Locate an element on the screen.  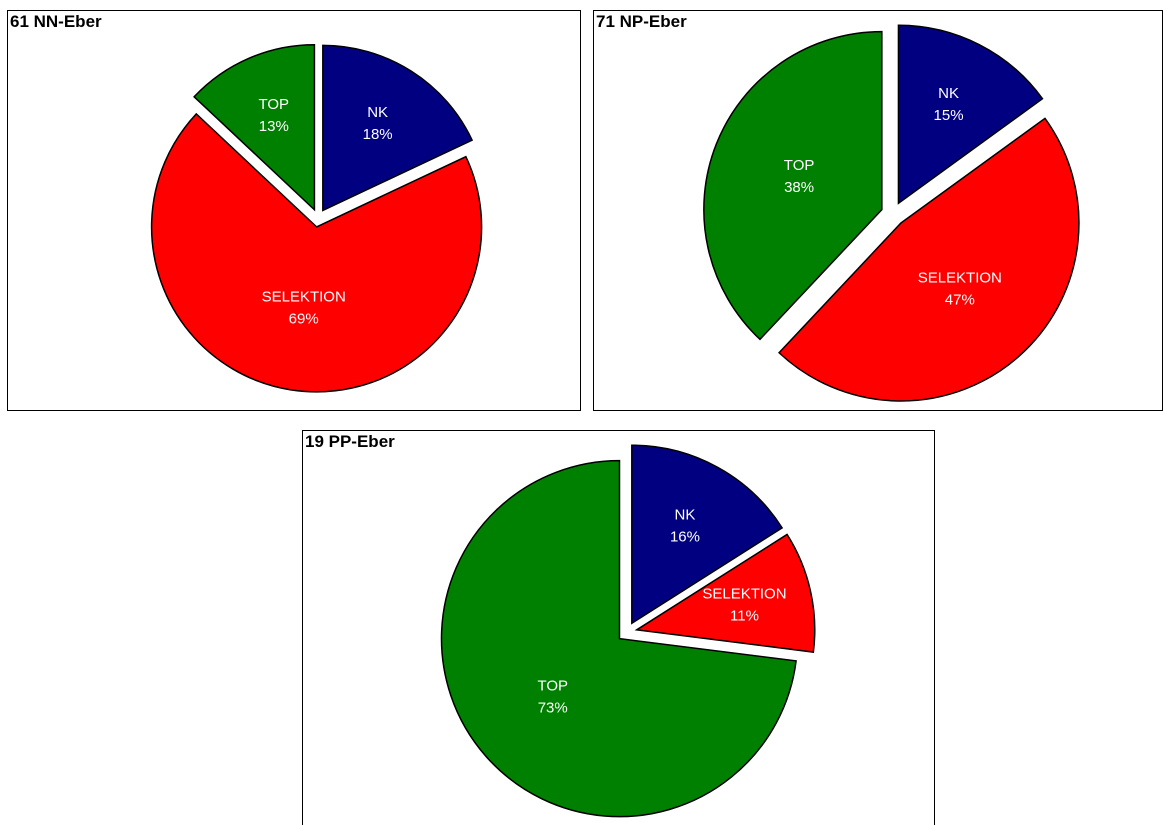
slice-value-label: 11% is located at coordinates (744, 616).